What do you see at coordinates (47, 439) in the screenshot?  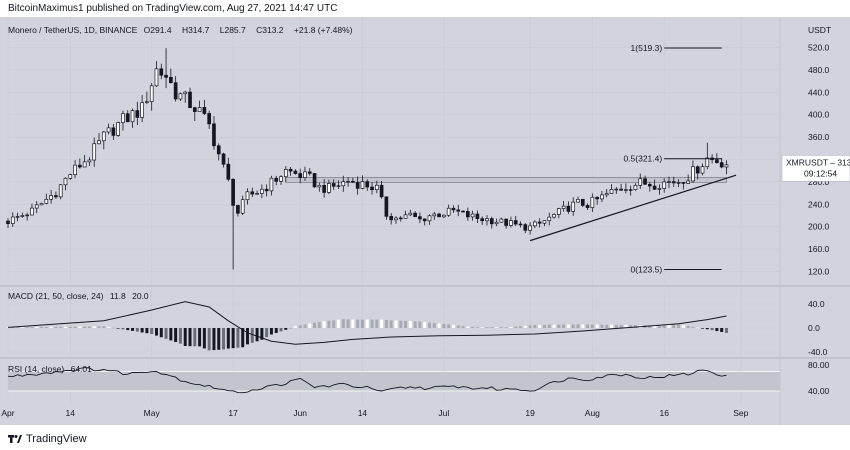 I see `tradingview-brand: TradingView` at bounding box center [47, 439].